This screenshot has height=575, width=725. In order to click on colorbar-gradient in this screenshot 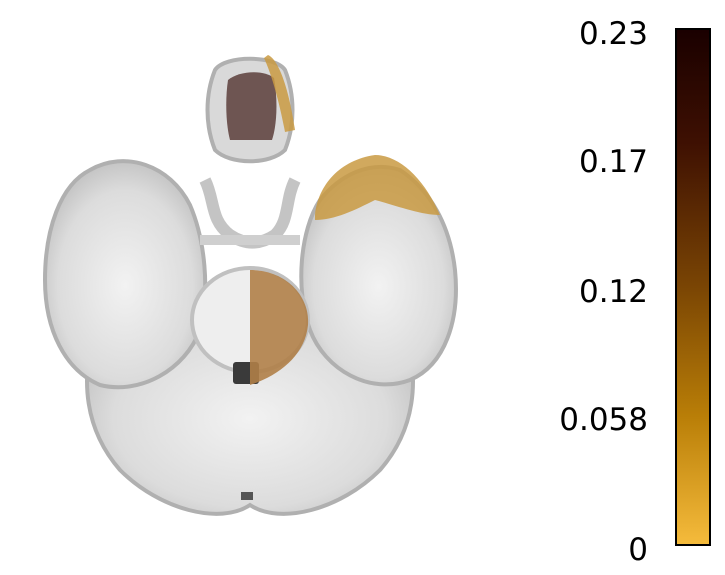, I will do `click(693, 287)`.